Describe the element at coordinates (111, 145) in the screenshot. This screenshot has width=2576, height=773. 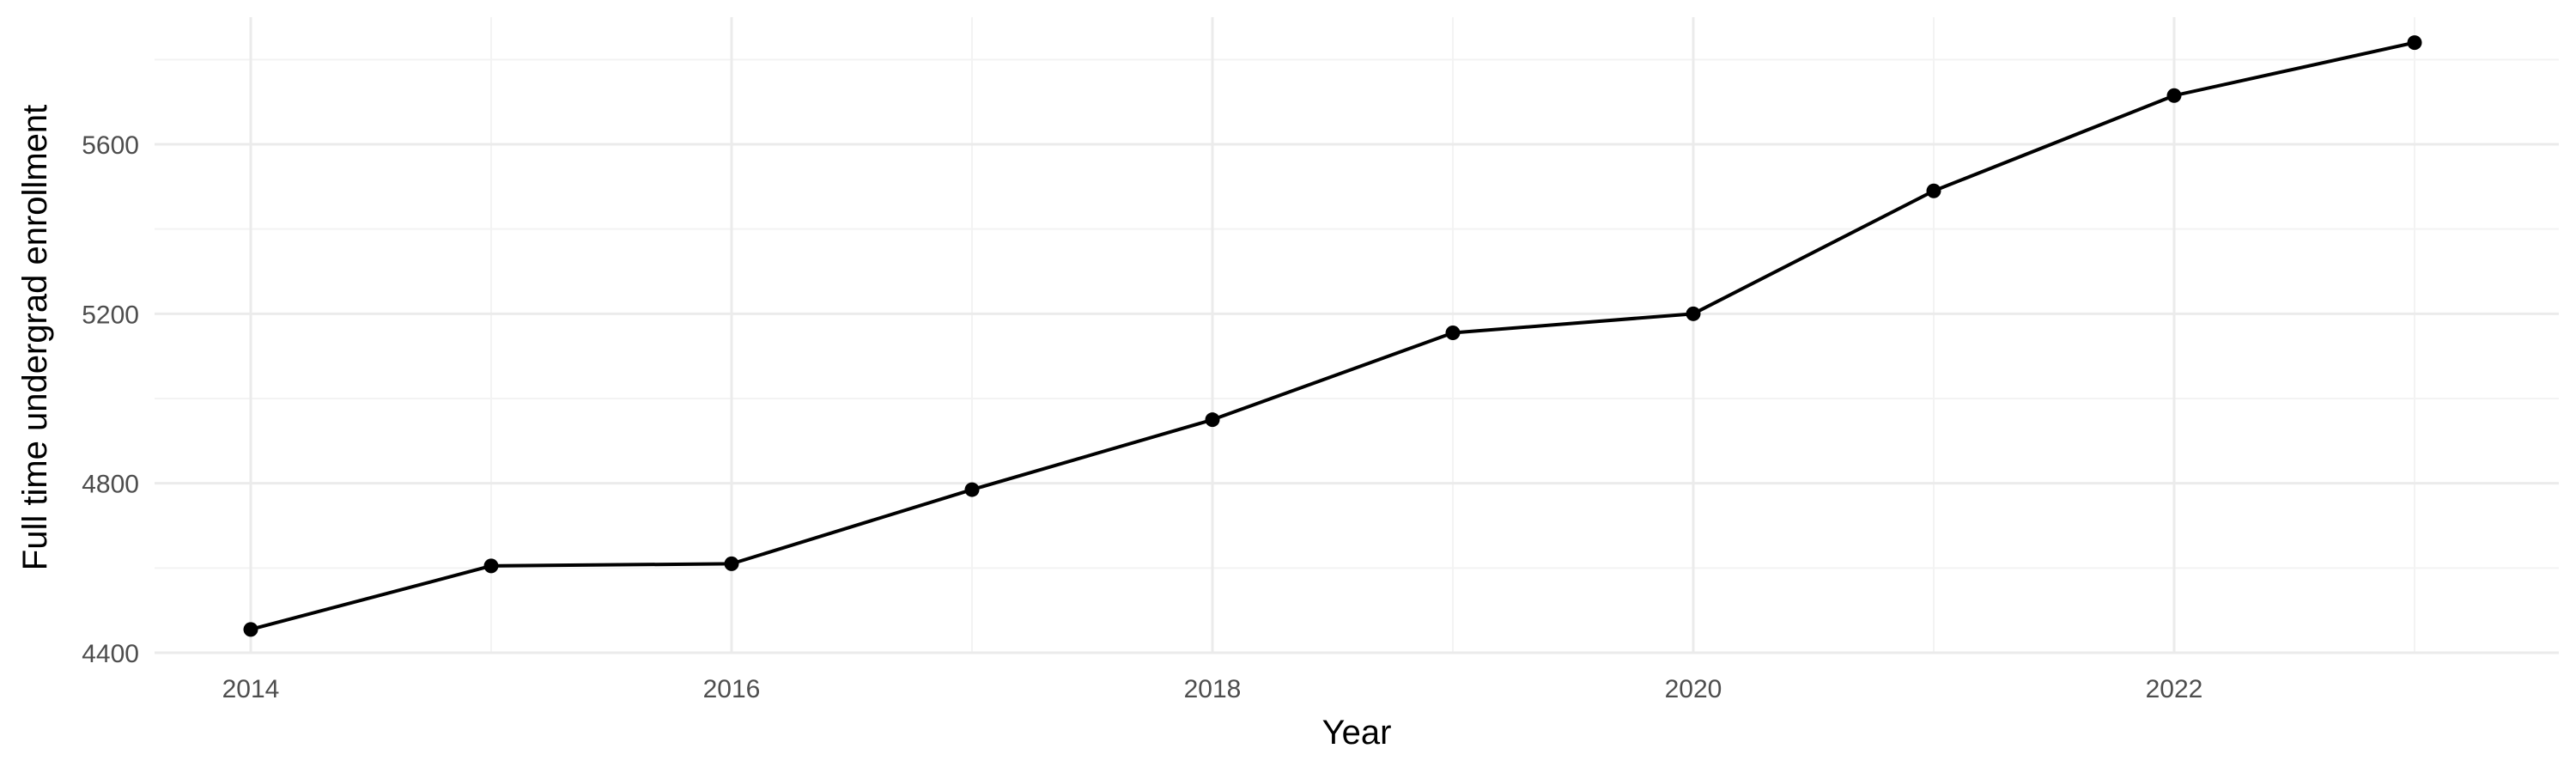
I see `y-tick-label: 5600` at that location.